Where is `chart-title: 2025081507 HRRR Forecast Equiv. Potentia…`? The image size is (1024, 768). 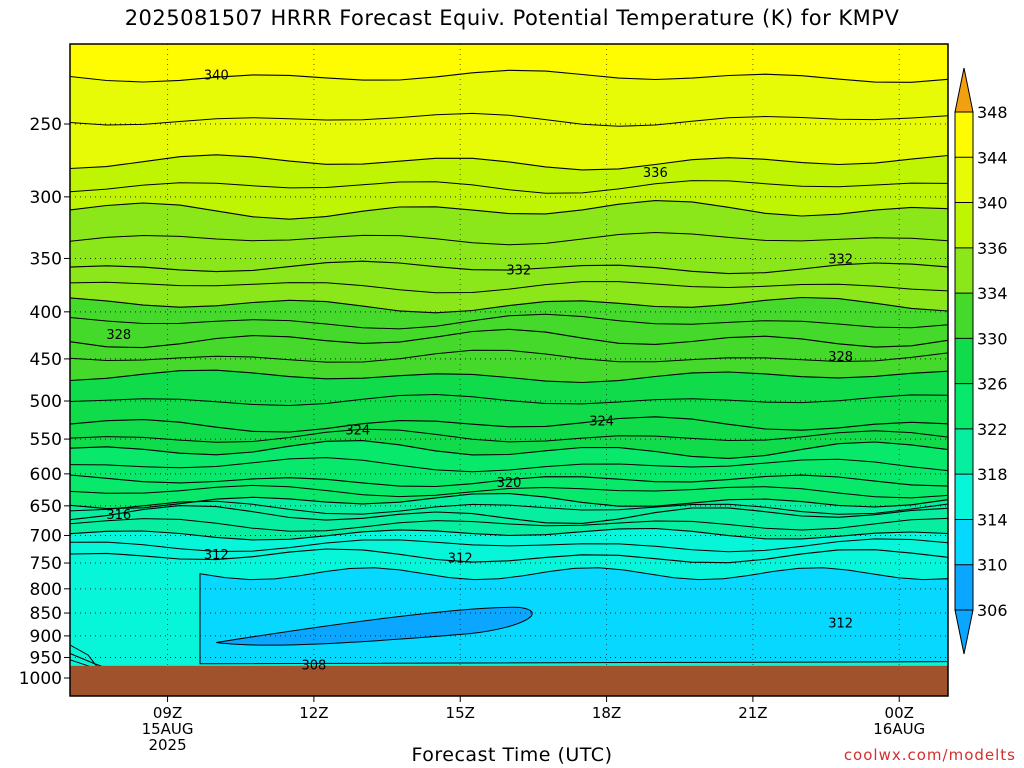
chart-title: 2025081507 HRRR Forecast Equiv. Potentia… is located at coordinates (512, 18).